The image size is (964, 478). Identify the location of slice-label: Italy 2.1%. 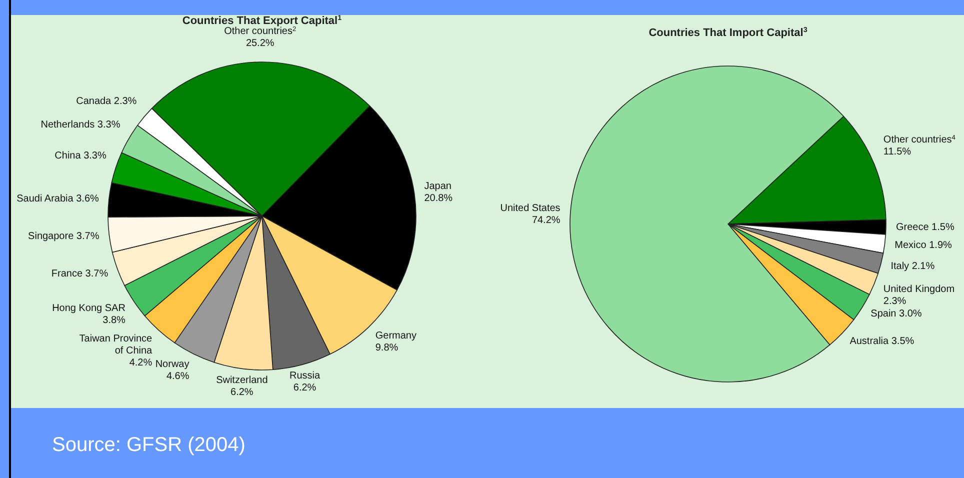
(912, 266).